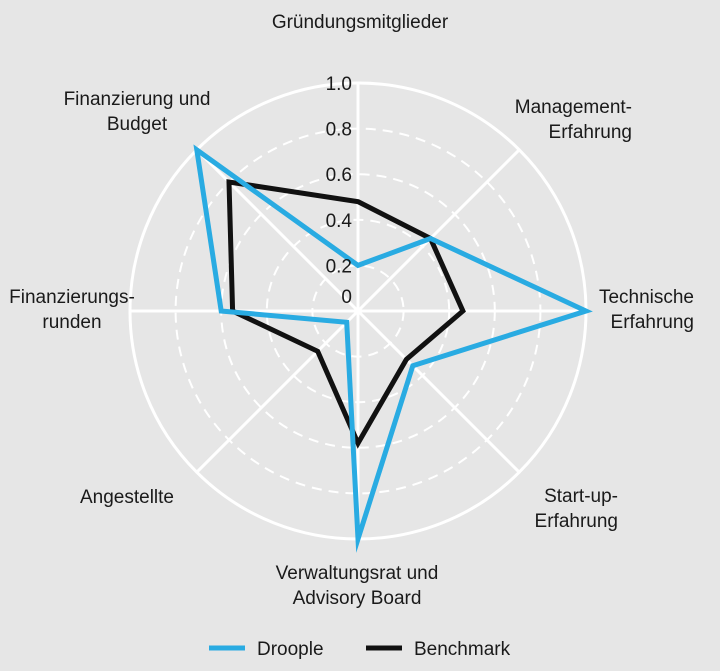 The width and height of the screenshot is (720, 671). Describe the element at coordinates (573, 120) in the screenshot. I see `axis-label-2: Management-Erfahrung` at that location.